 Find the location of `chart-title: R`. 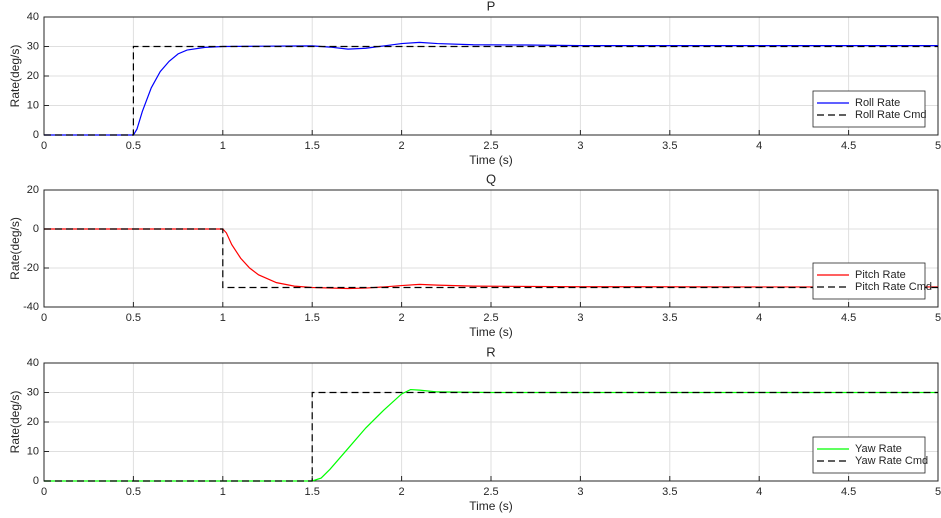

chart-title: R is located at coordinates (490, 351).